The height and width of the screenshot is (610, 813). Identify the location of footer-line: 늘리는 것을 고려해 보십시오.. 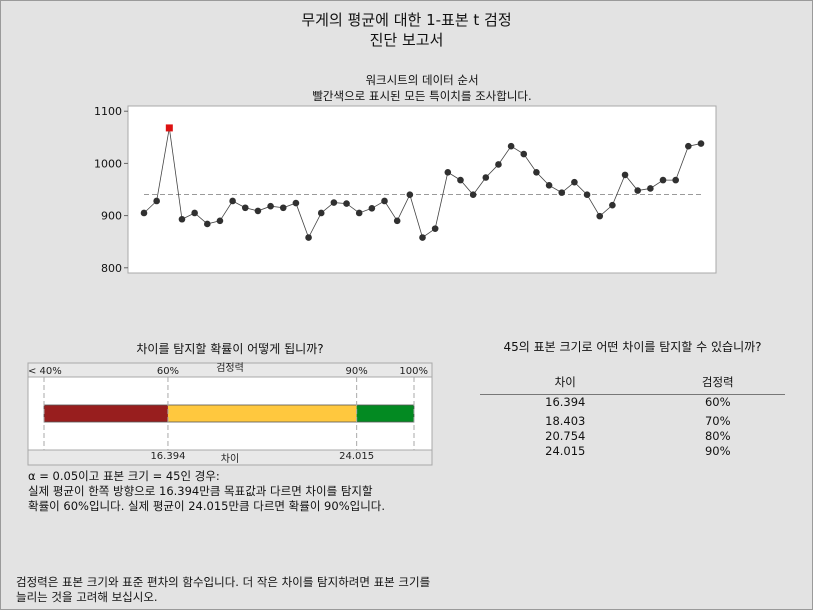
(87, 597).